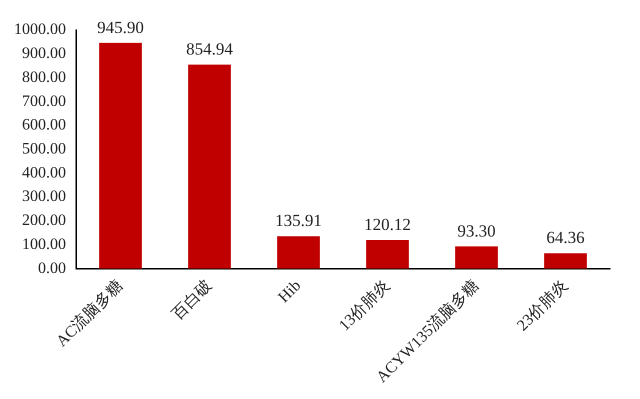  I want to click on y-tick-label: 800.00, so click(44, 77).